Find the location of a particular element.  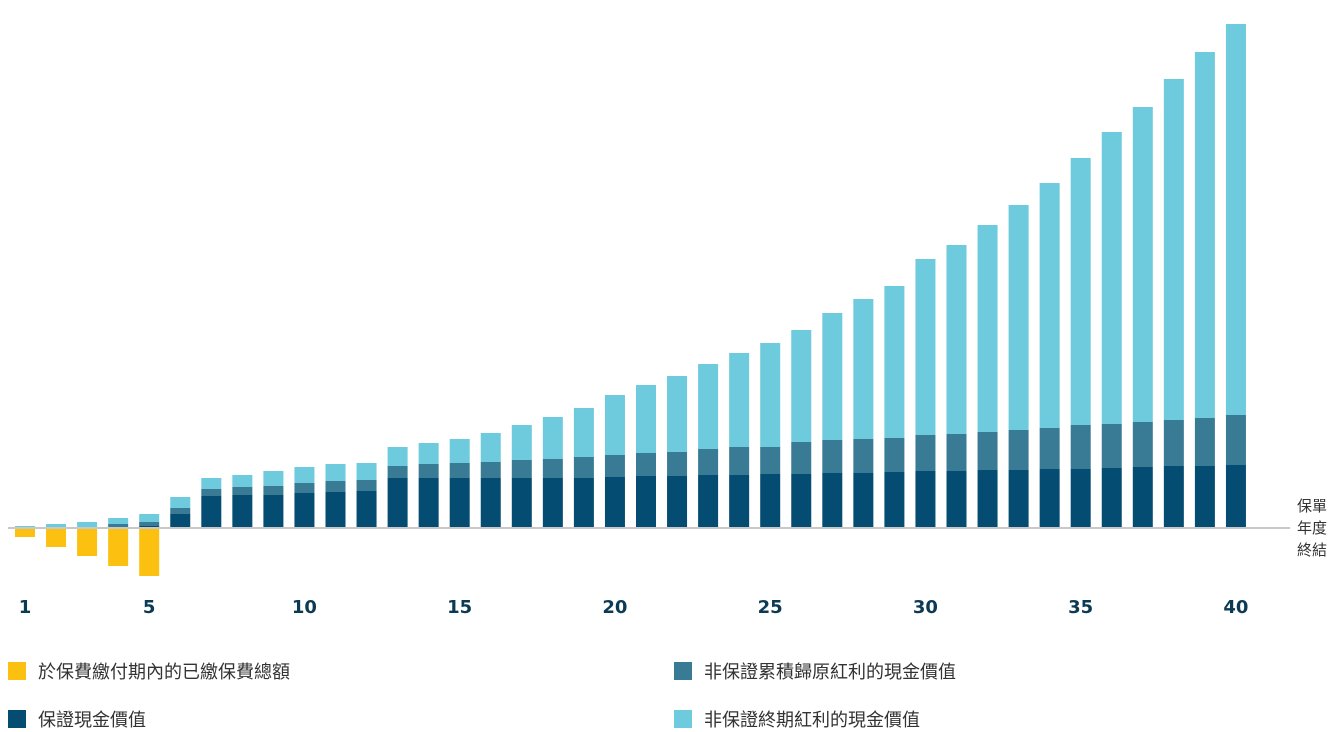

x-tick-label: 10 is located at coordinates (304, 607).